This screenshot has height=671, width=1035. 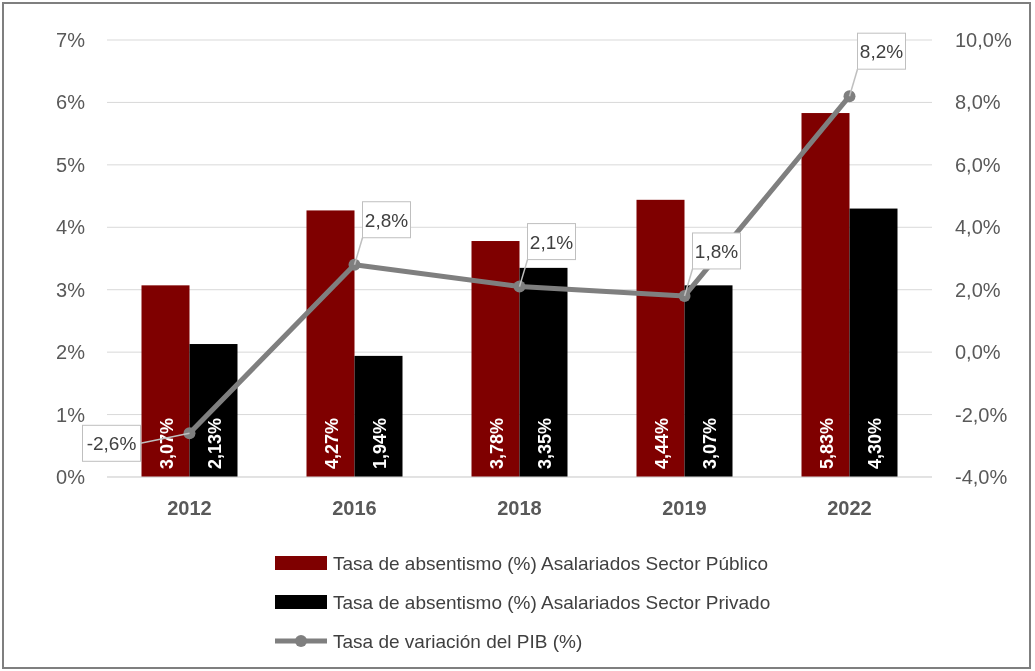 I want to click on data-label: 2,8%, so click(x=386, y=220).